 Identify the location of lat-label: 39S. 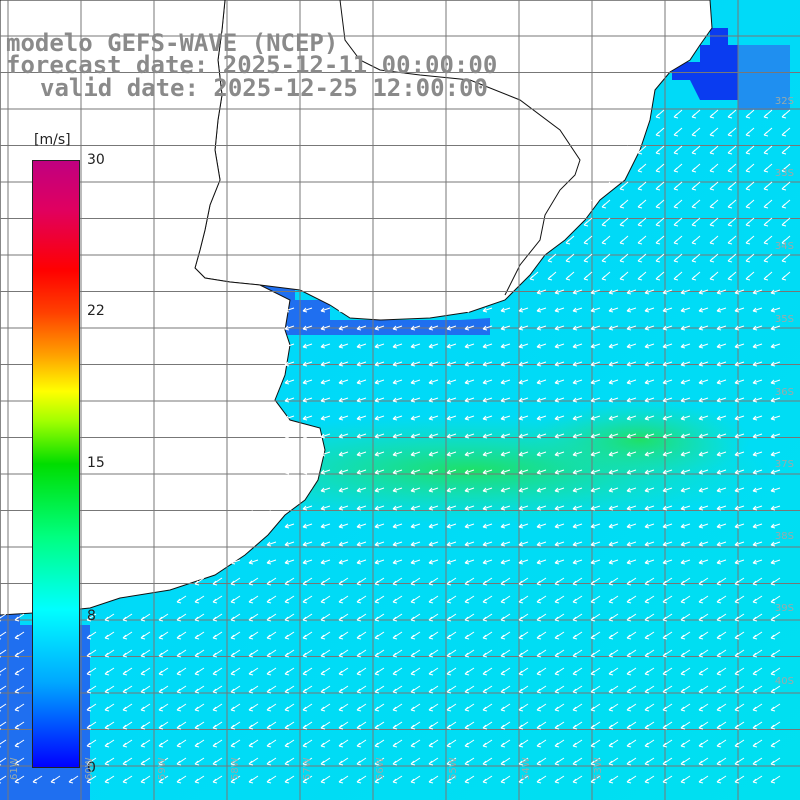
(784, 608).